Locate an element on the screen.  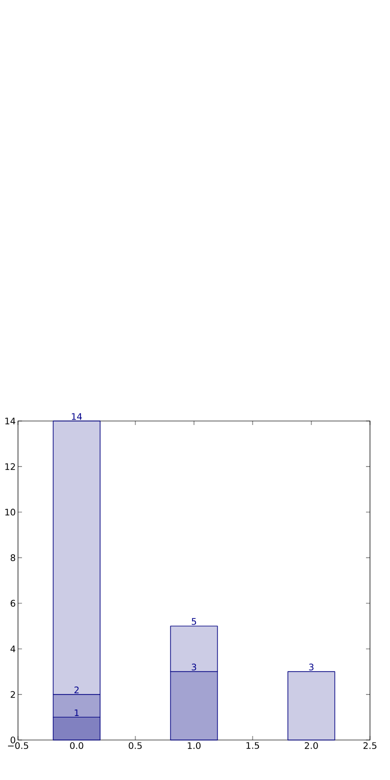
y-tick-label: 2 is located at coordinates (12, 694).